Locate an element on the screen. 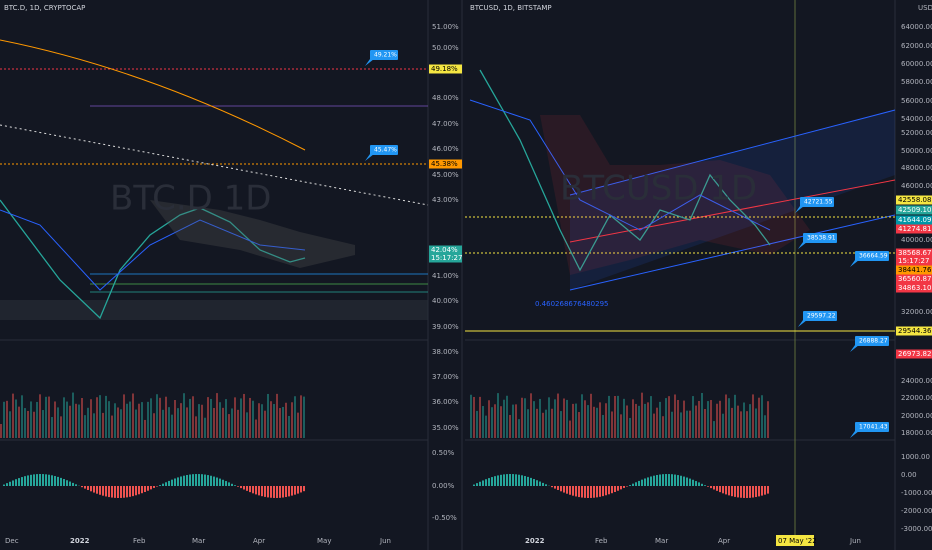 The image size is (932, 550). price-line is located at coordinates (625, 170).